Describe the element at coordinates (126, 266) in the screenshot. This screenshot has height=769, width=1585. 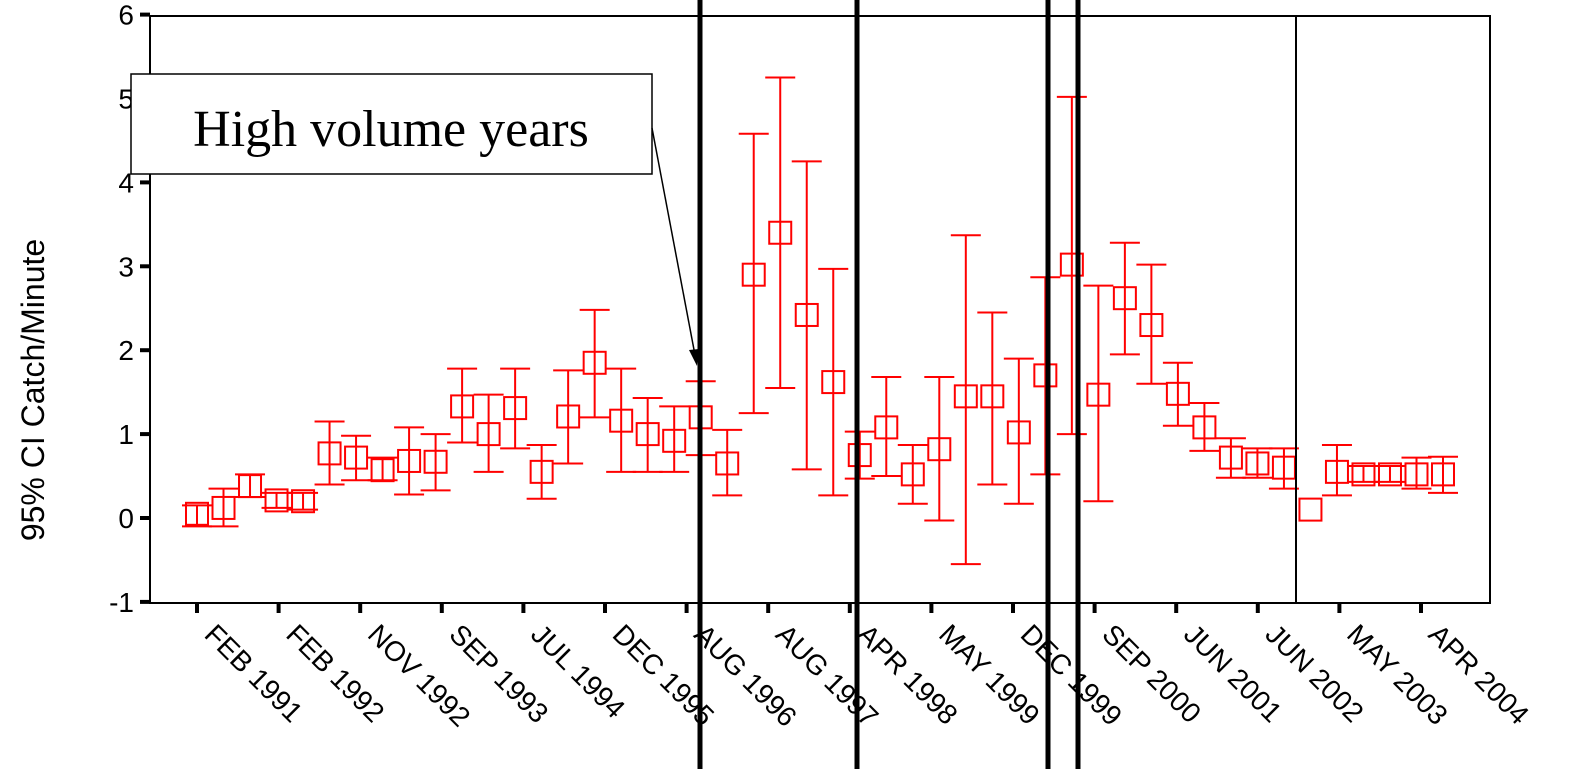
I see `y-tick-label: 3` at that location.